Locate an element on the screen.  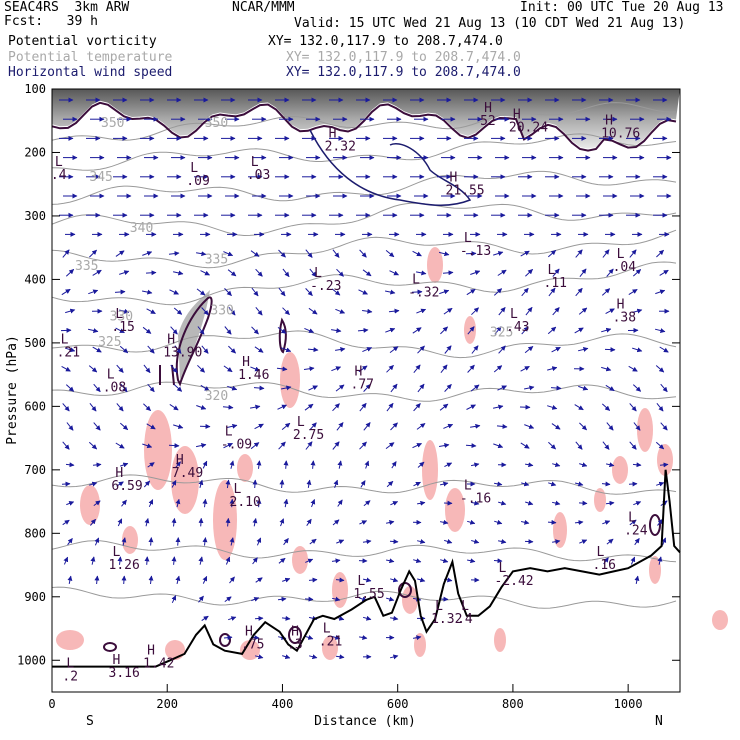
extremum-value: 52 is located at coordinates (488, 121).